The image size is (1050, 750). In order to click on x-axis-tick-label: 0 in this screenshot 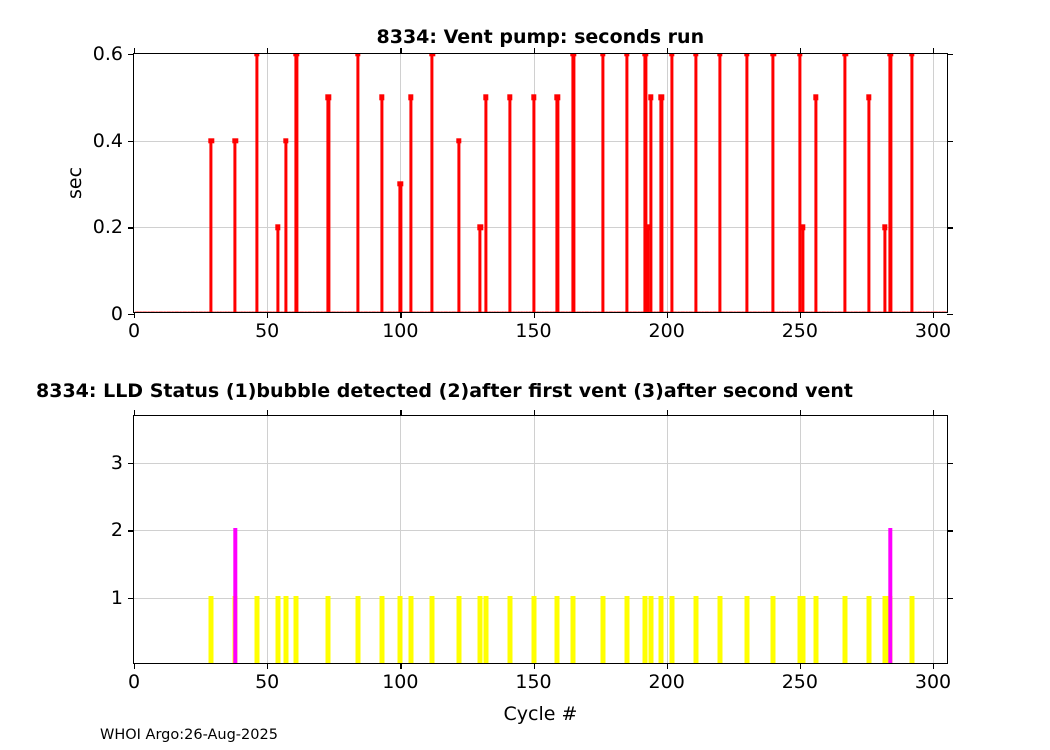, I will do `click(134, 331)`.